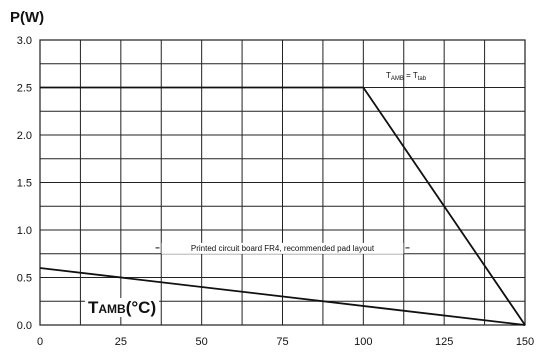  Describe the element at coordinates (121, 342) in the screenshot. I see `x-tick-label: 25` at that location.